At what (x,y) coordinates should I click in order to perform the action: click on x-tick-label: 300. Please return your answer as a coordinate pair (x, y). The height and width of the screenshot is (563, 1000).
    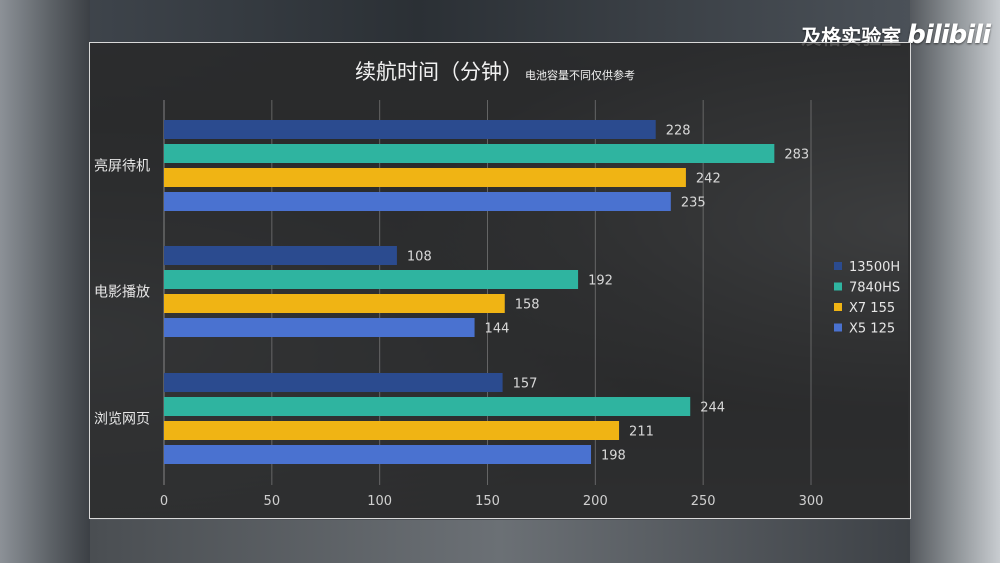
    Looking at the image, I should click on (811, 501).